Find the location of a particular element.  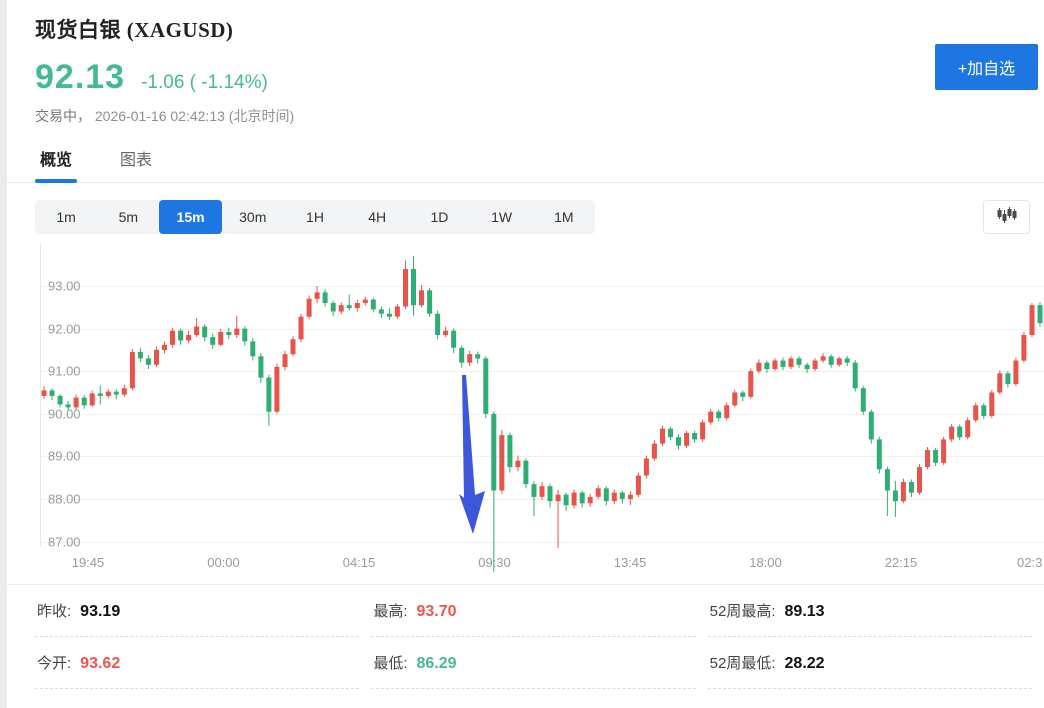

stat-value: 93.70 is located at coordinates (436, 611).